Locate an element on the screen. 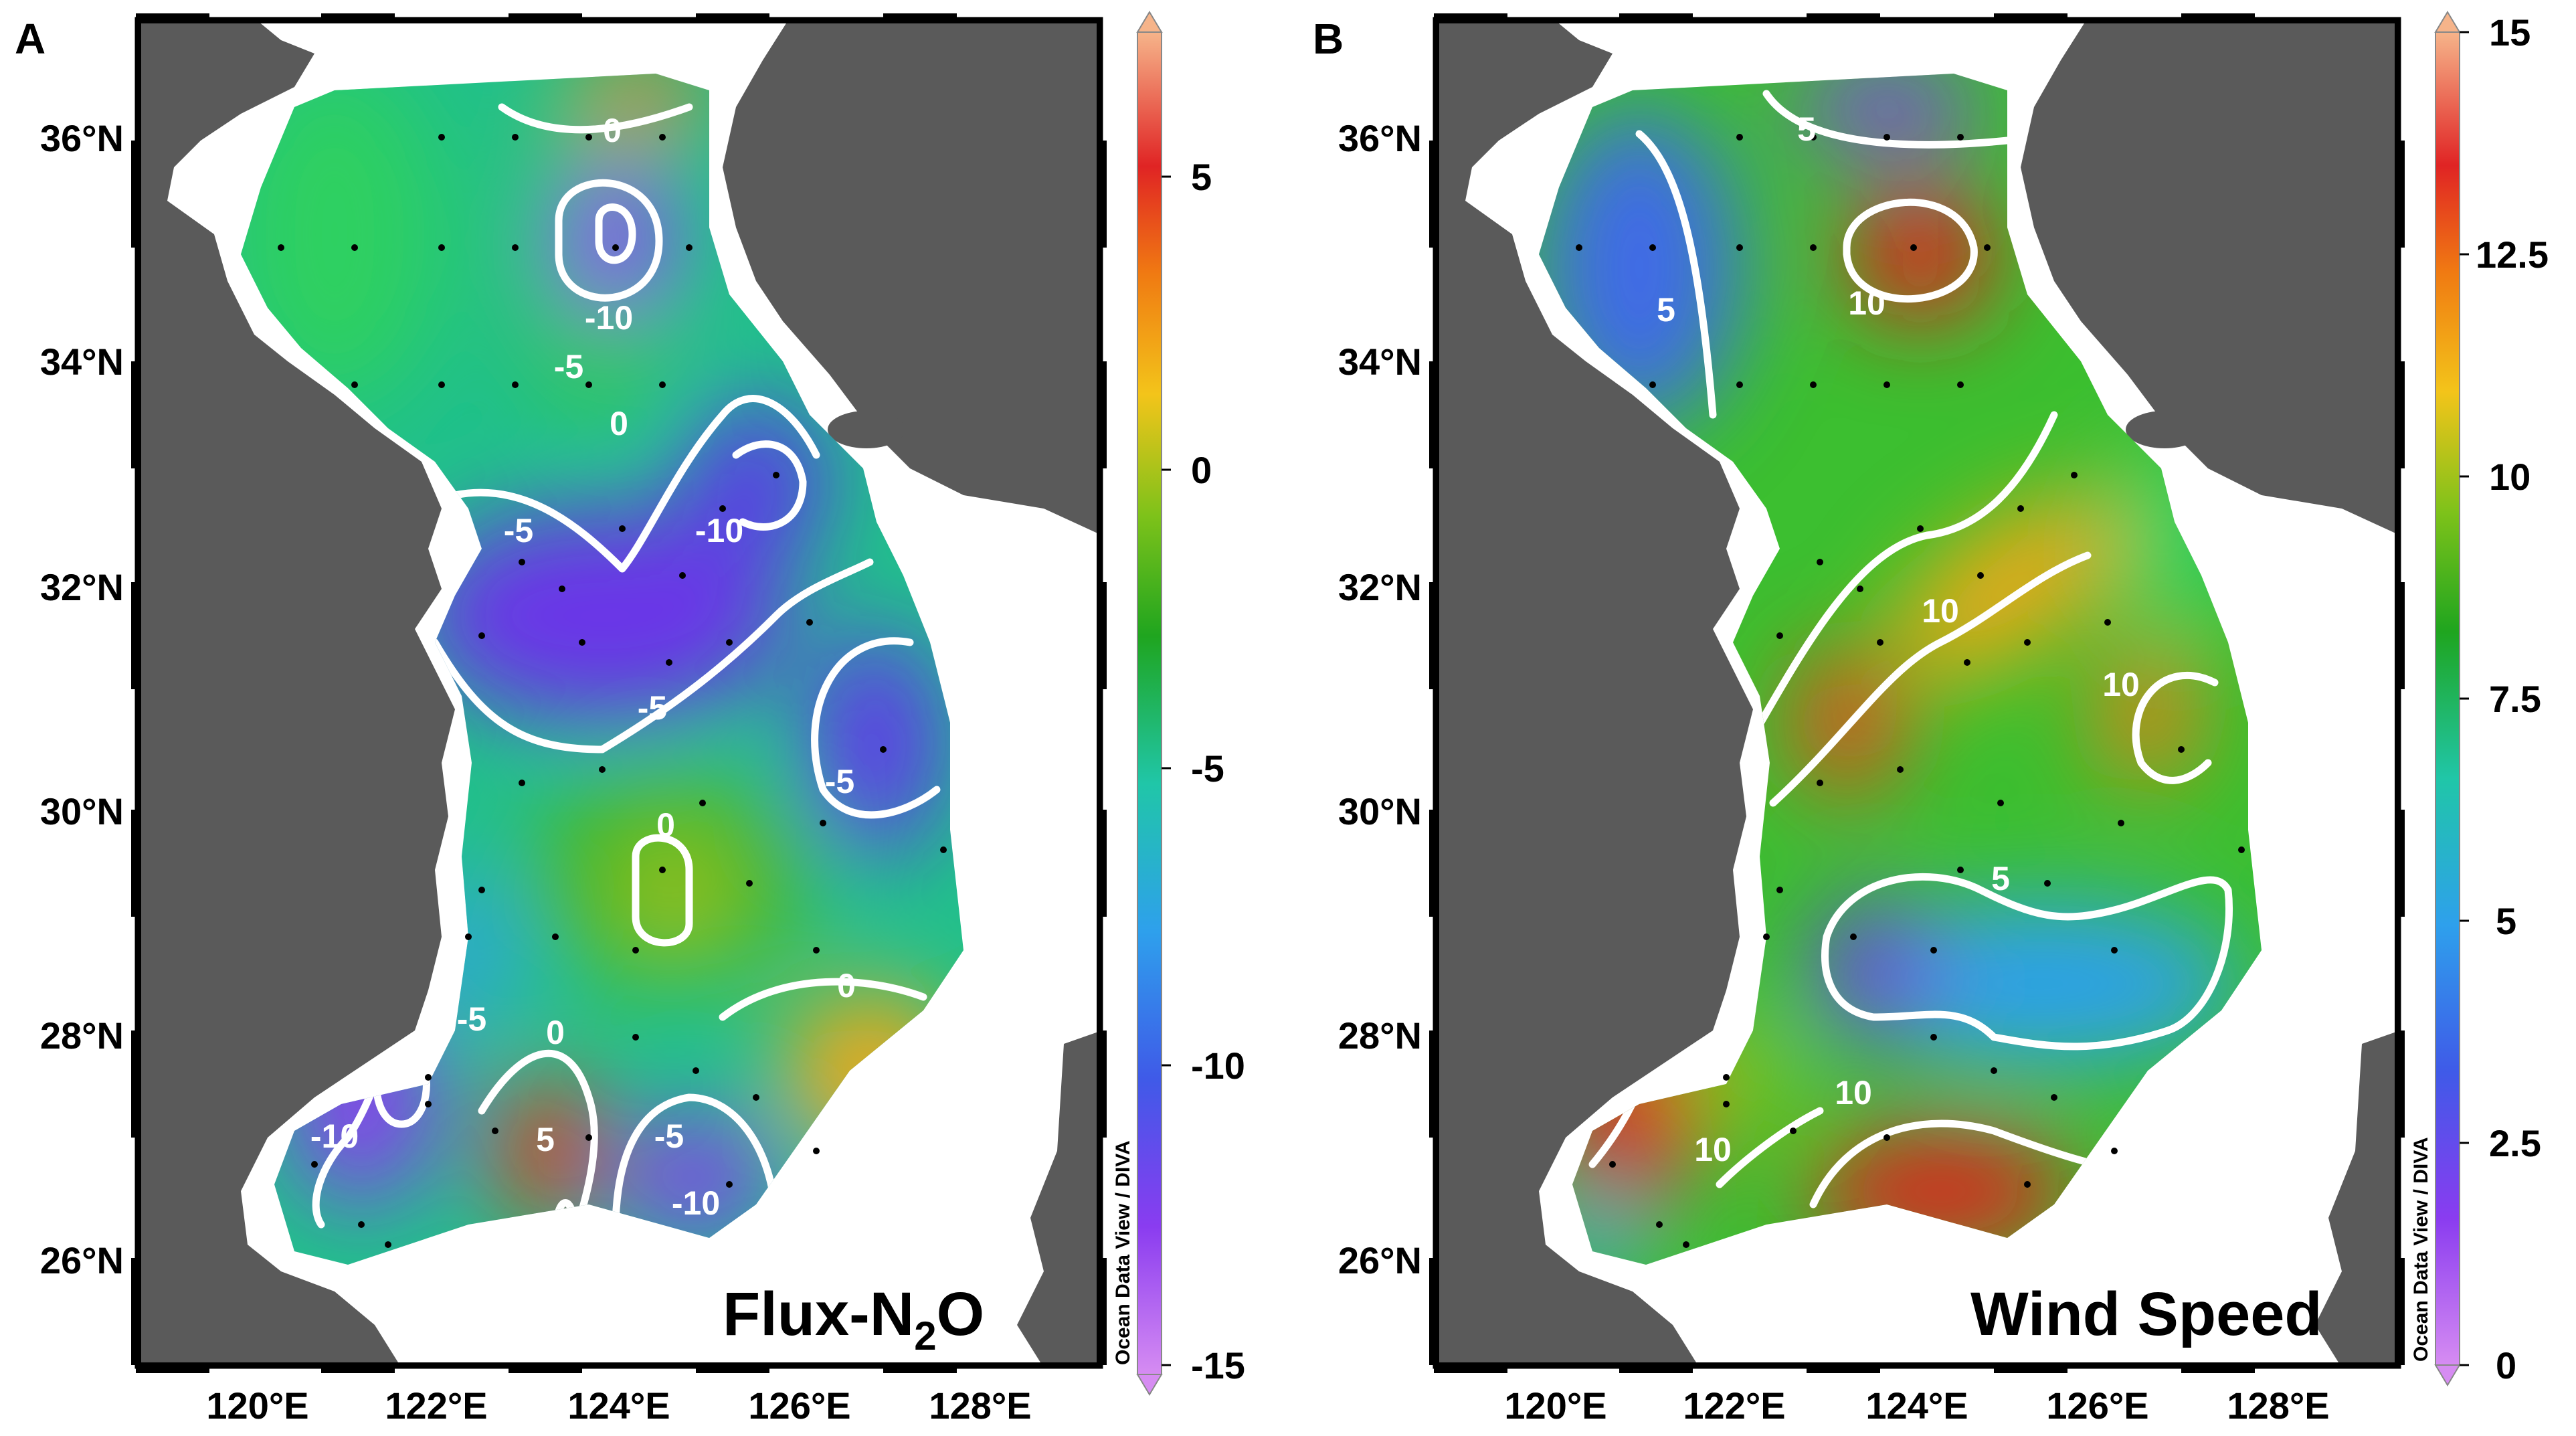 This screenshot has width=2576, height=1436. colorbar-tick: 15 is located at coordinates (2510, 33).